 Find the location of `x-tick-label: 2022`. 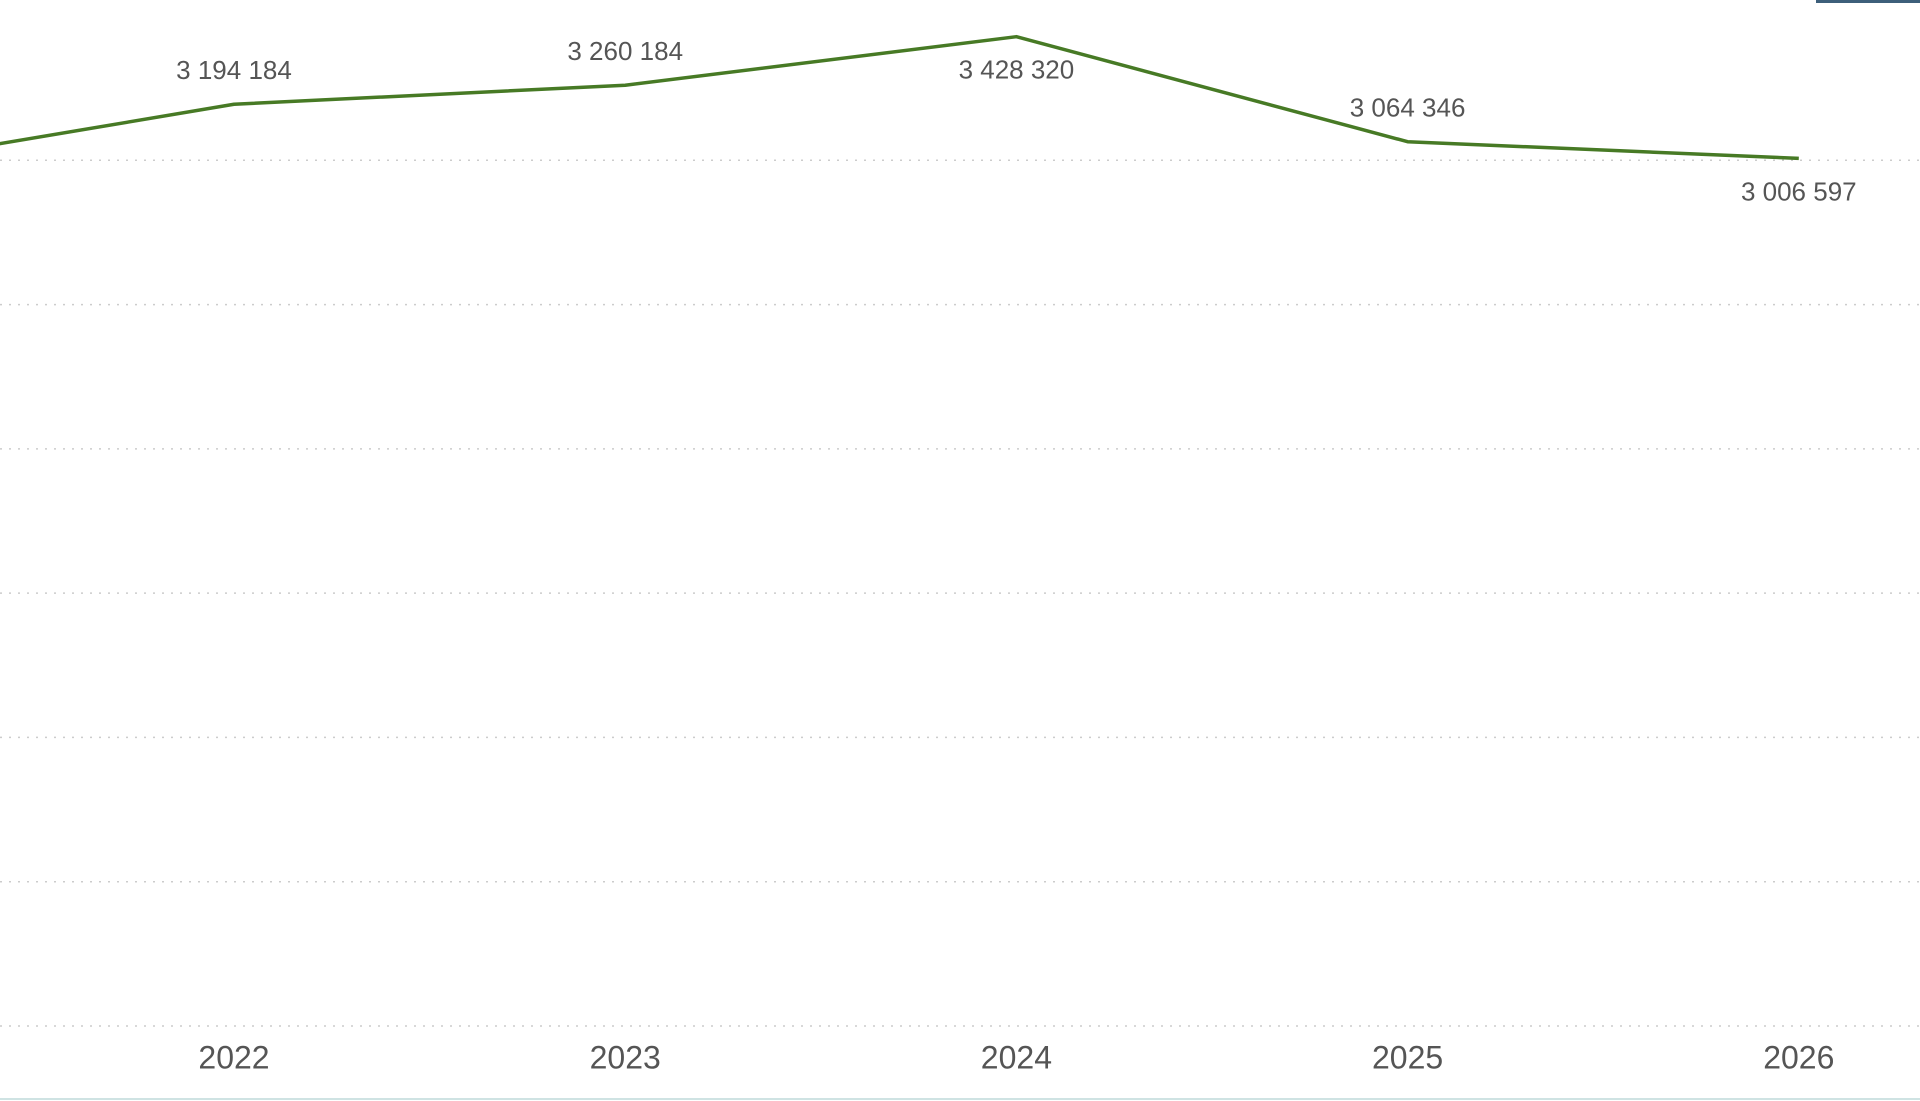

x-tick-label: 2022 is located at coordinates (233, 1057).